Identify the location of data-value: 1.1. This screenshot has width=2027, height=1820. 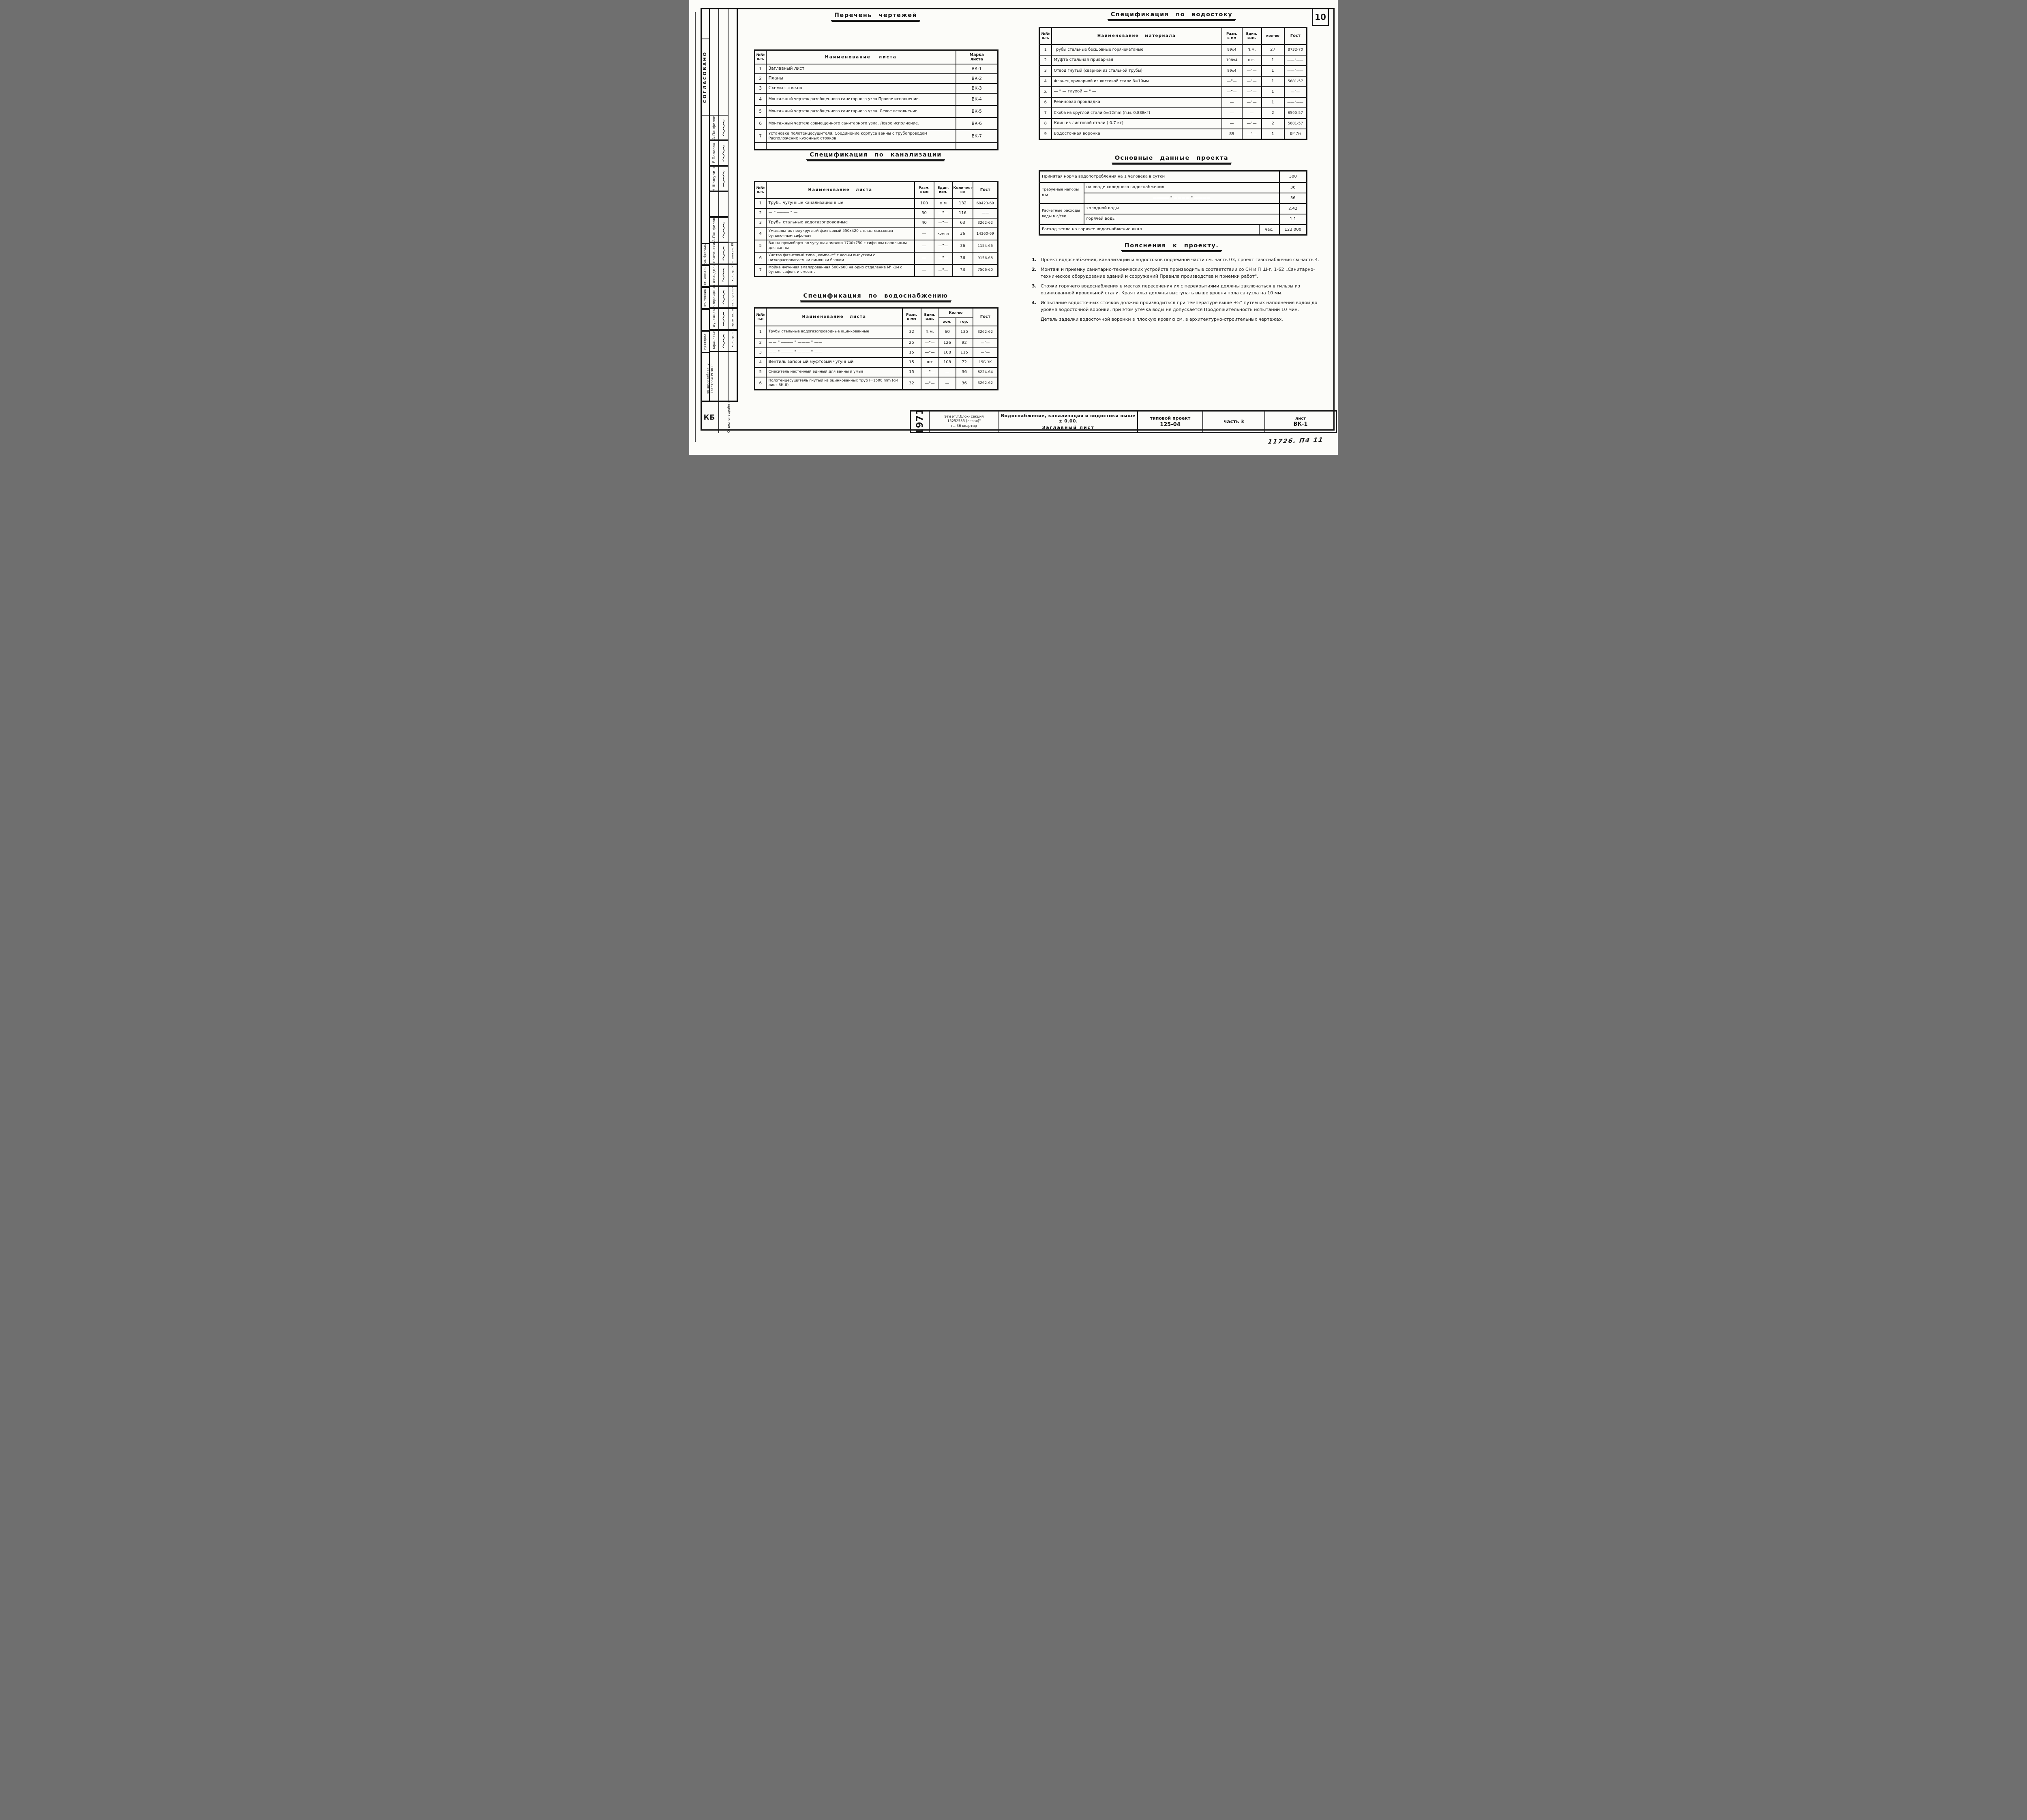
(1293, 219).